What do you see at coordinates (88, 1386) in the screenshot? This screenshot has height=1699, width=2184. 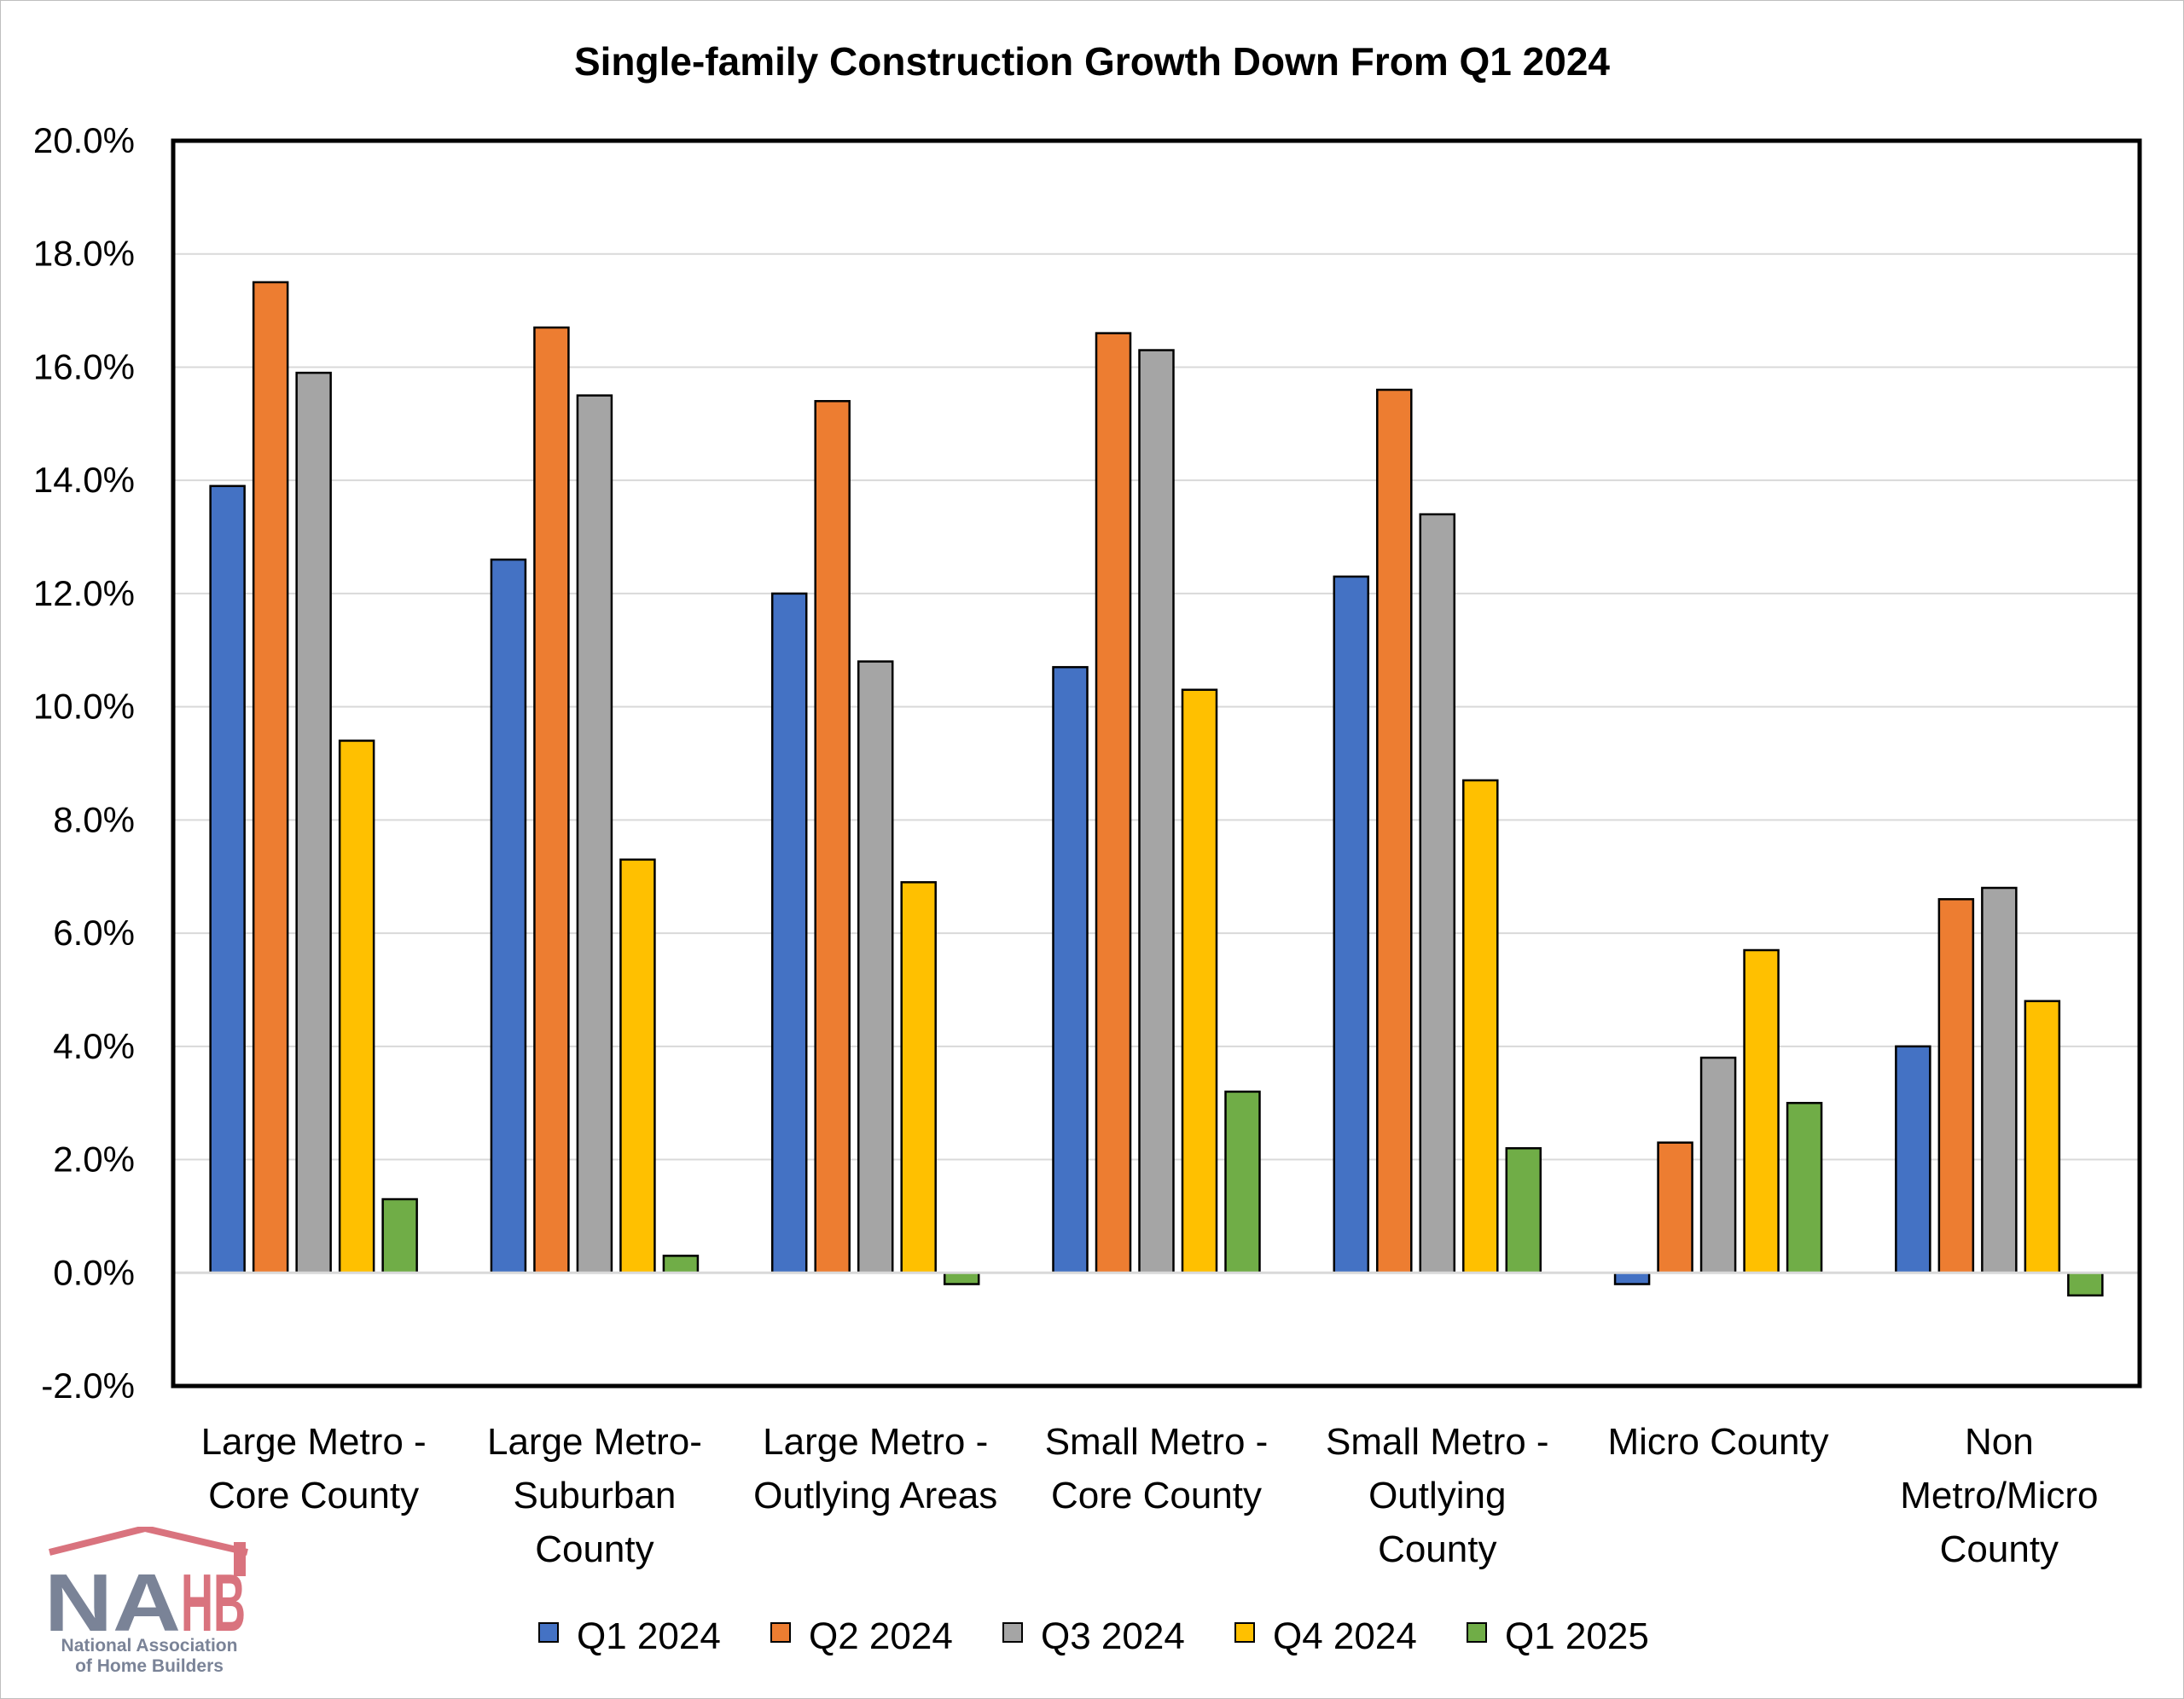 I see `y-tick-label: -2.0%` at bounding box center [88, 1386].